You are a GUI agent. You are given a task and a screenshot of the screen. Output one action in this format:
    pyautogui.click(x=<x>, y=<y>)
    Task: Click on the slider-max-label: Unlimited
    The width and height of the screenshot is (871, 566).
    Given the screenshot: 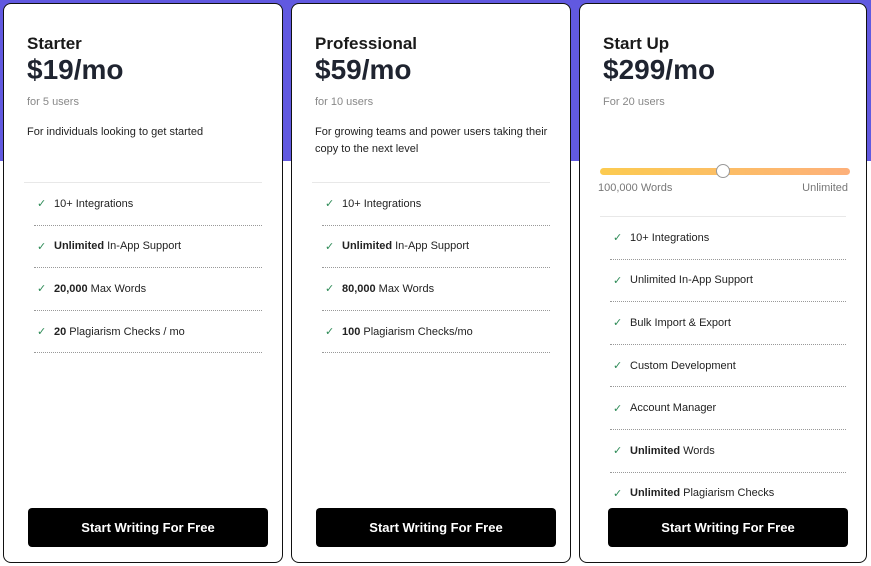 What is the action you would take?
    pyautogui.click(x=825, y=188)
    